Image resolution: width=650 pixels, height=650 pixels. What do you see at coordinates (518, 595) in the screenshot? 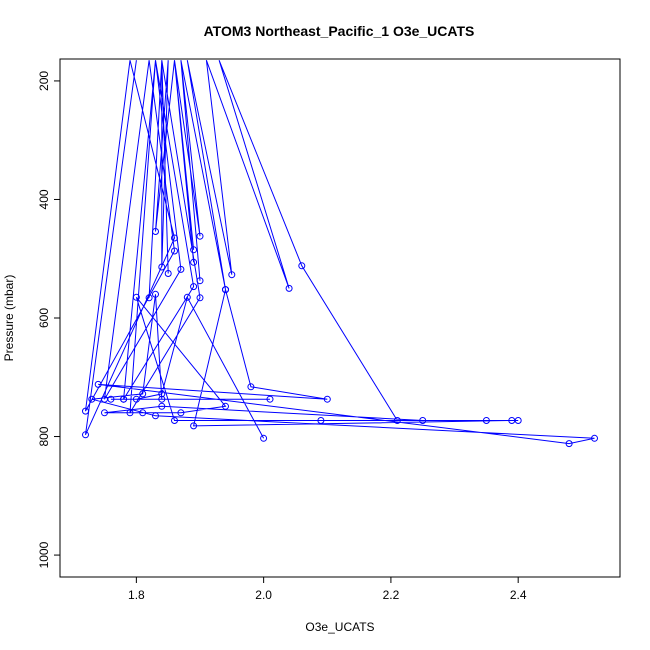
I see `x-tick-label: 2.4` at bounding box center [518, 595].